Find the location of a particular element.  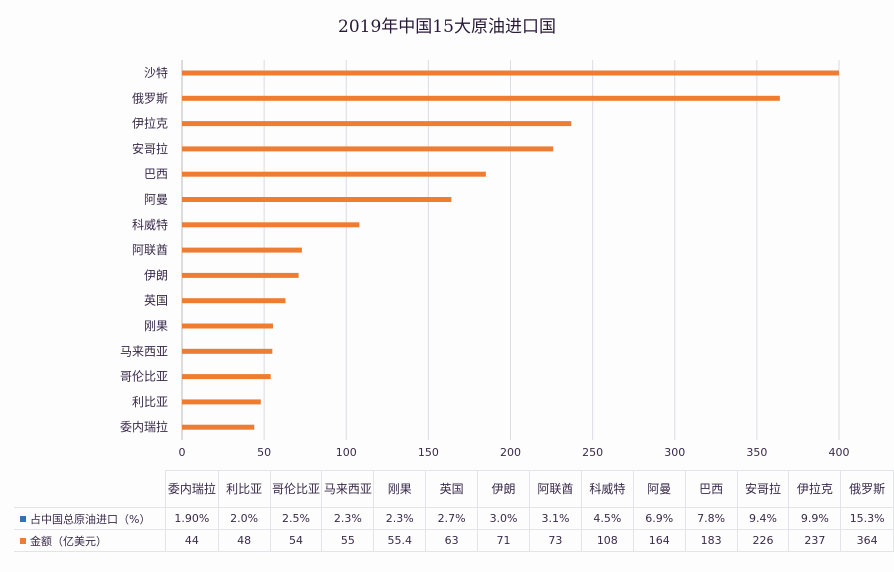

table-cell: 9.4% is located at coordinates (763, 518).